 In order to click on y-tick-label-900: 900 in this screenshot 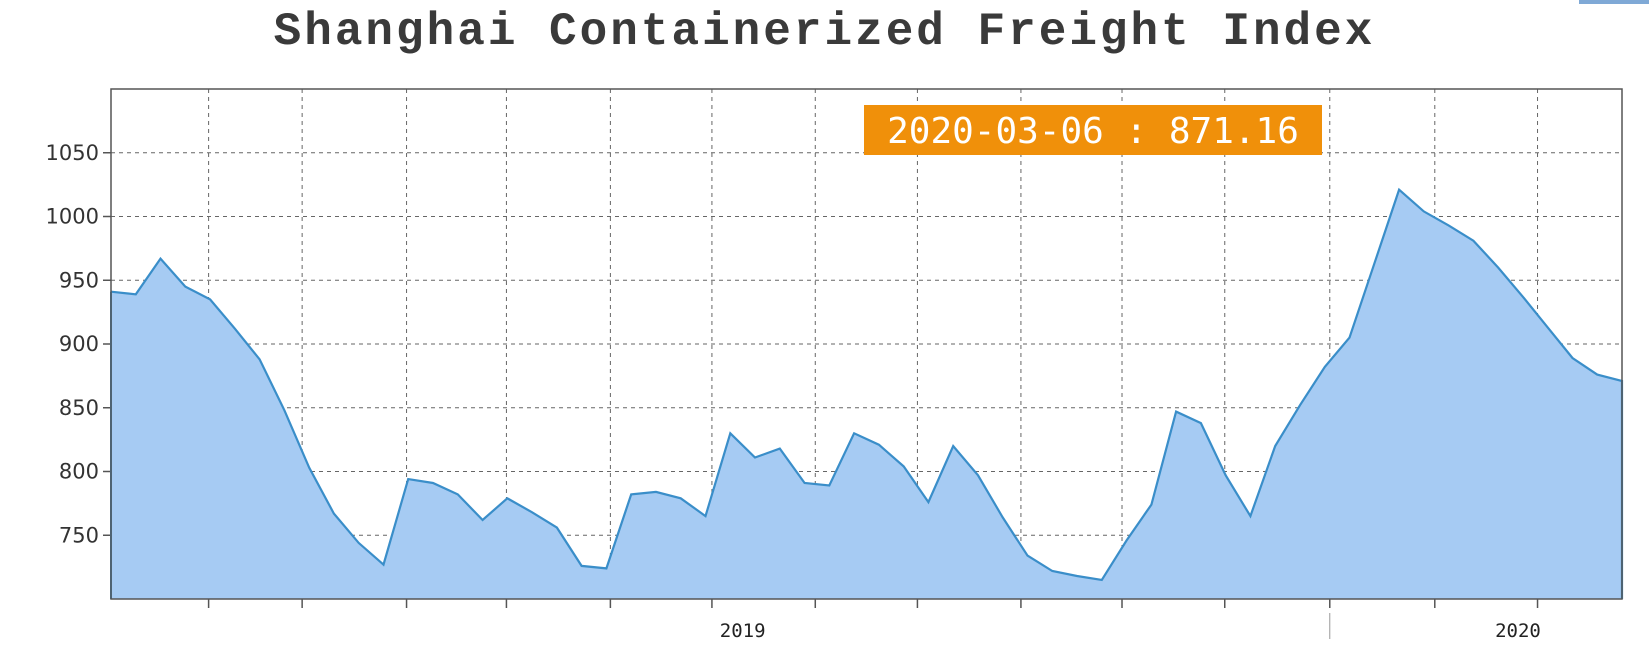, I will do `click(79, 344)`.